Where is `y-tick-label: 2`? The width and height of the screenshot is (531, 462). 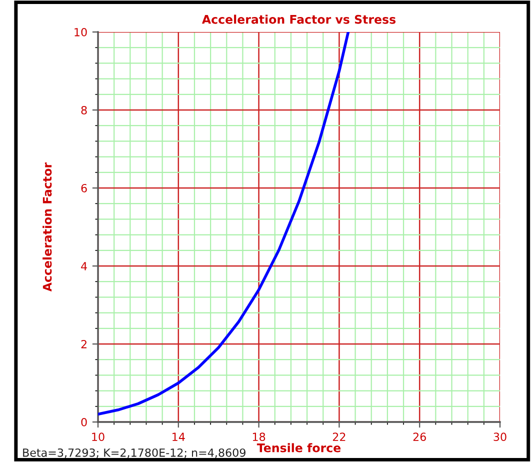 y-tick-label: 2 is located at coordinates (83, 344).